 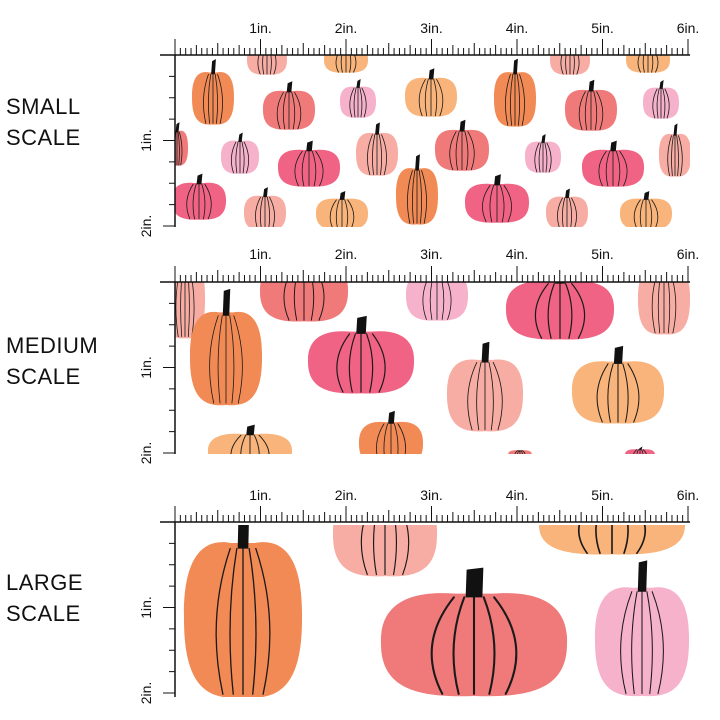 What do you see at coordinates (346, 254) in the screenshot?
I see `ruler-inch-label: 2in.` at bounding box center [346, 254].